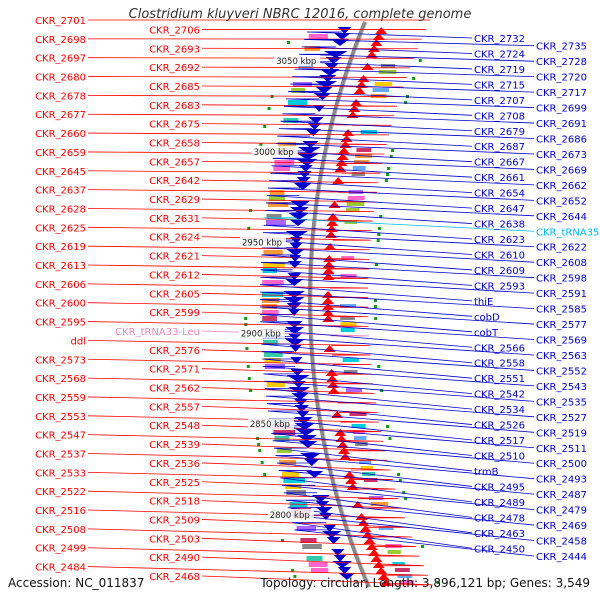  What do you see at coordinates (561, 109) in the screenshot?
I see `gene-label-right: CKR_2699` at bounding box center [561, 109].